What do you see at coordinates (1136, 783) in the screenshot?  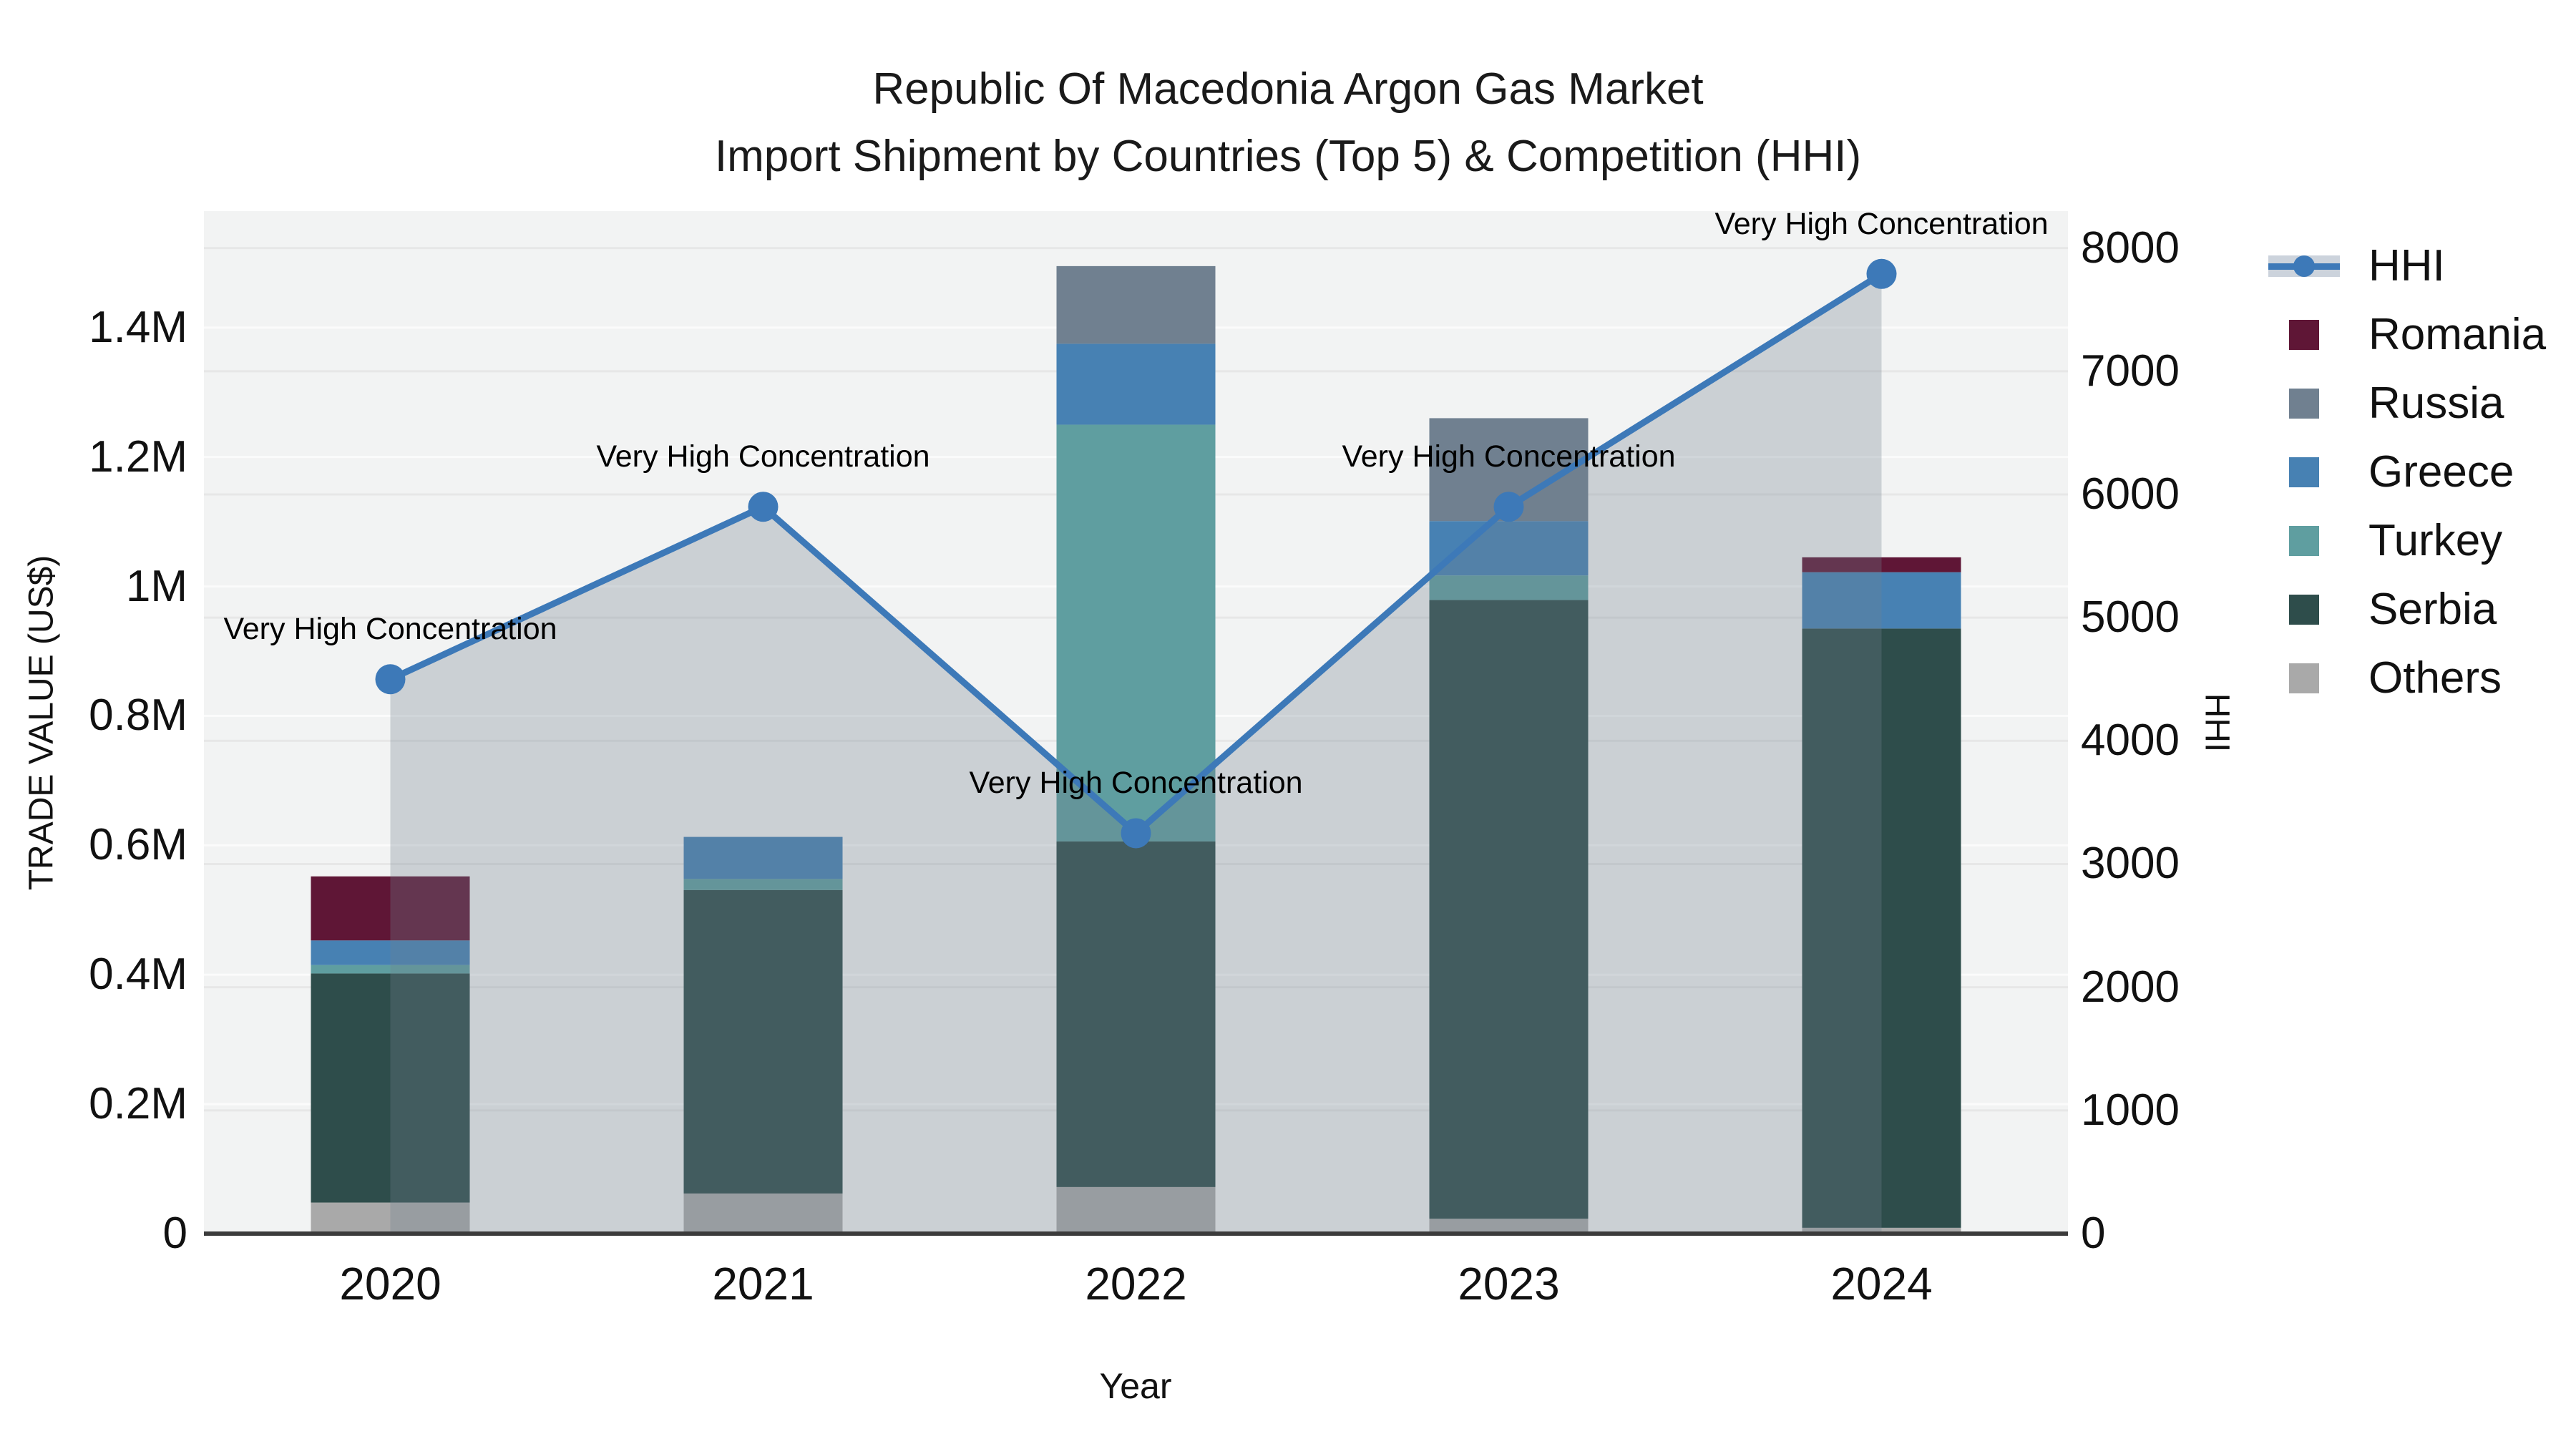 I see `annotation-2022: Very High Concentration` at bounding box center [1136, 783].